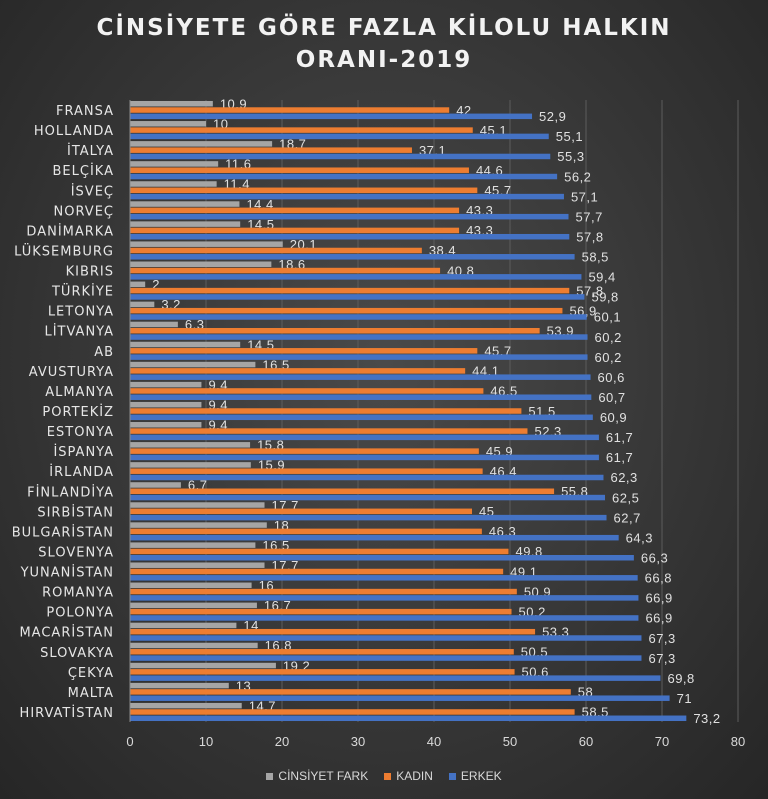 This screenshot has height=799, width=768. I want to click on x-tick-label: 30, so click(358, 741).